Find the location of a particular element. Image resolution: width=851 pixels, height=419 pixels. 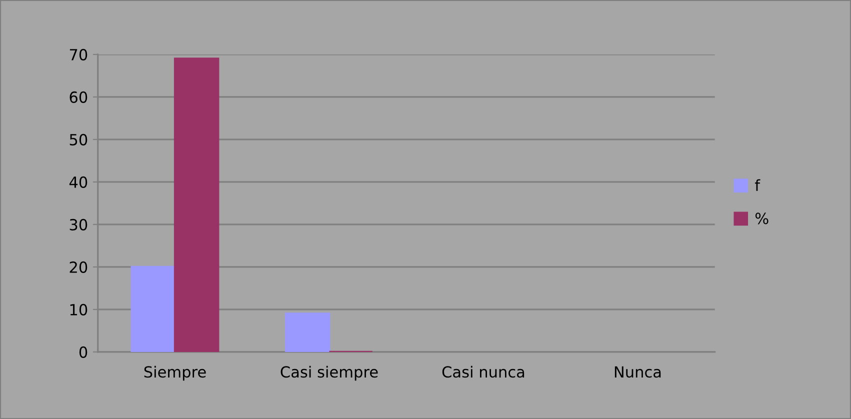

legend-label: % is located at coordinates (761, 218).